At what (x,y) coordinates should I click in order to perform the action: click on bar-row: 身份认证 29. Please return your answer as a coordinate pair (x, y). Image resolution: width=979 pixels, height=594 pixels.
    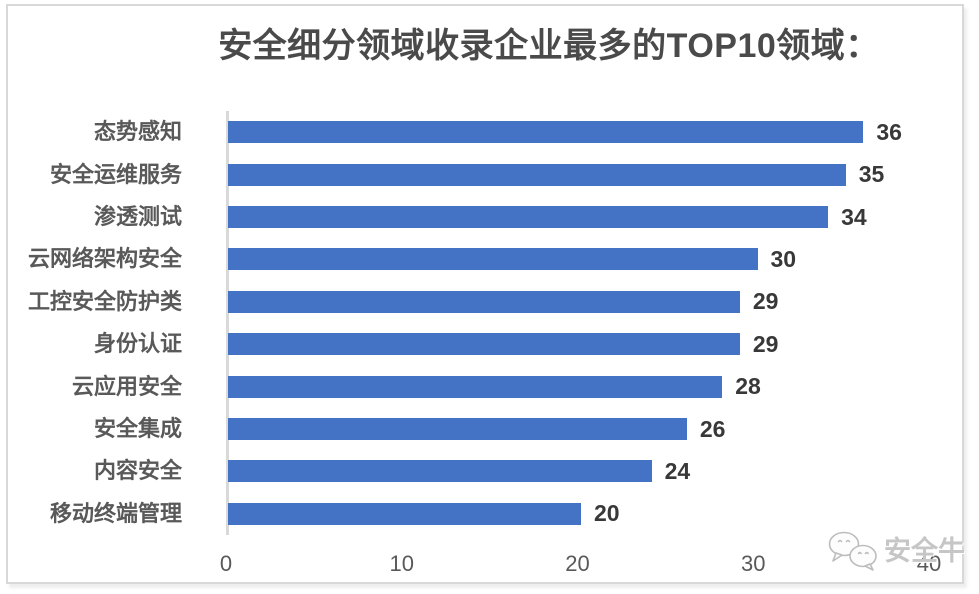
    Looking at the image, I should click on (473, 344).